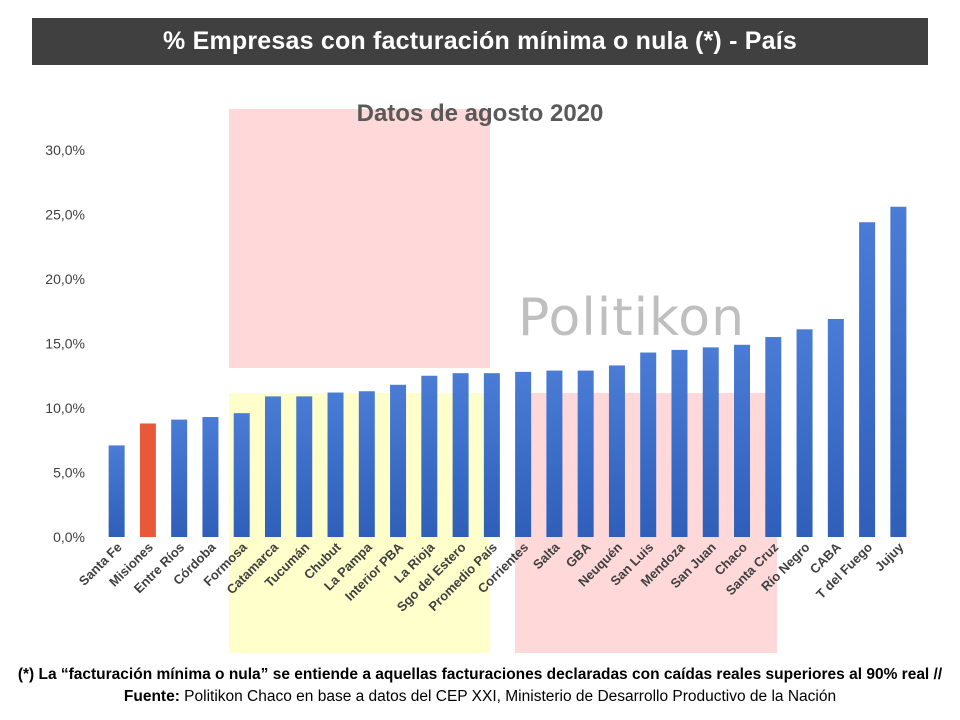 The width and height of the screenshot is (960, 720). I want to click on y-tick-label: 25,0%, so click(65, 215).